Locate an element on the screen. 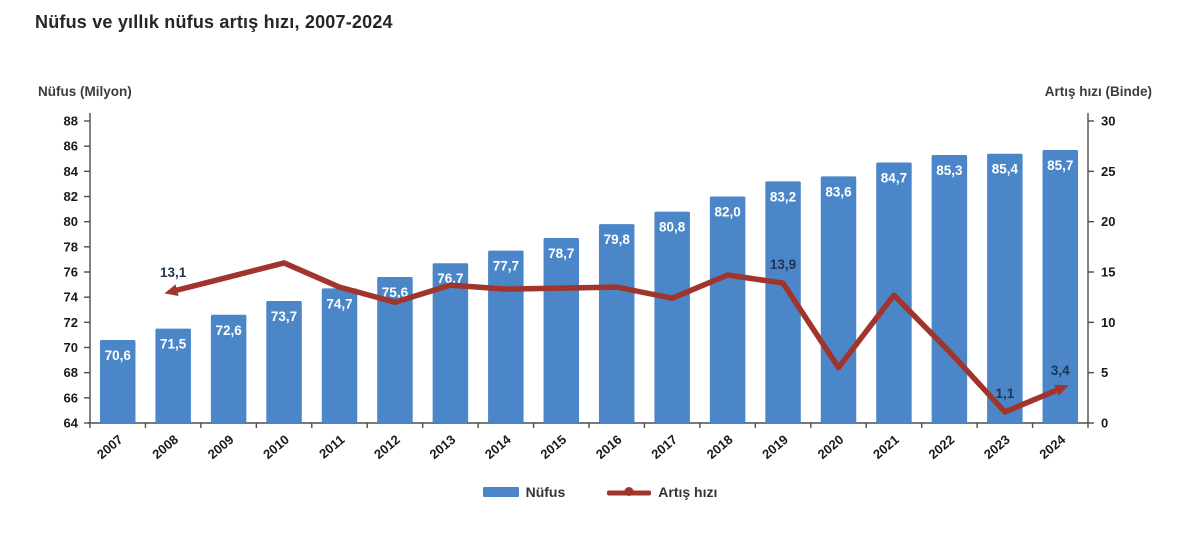  right-axis-tick-label: 0 is located at coordinates (1104, 423).